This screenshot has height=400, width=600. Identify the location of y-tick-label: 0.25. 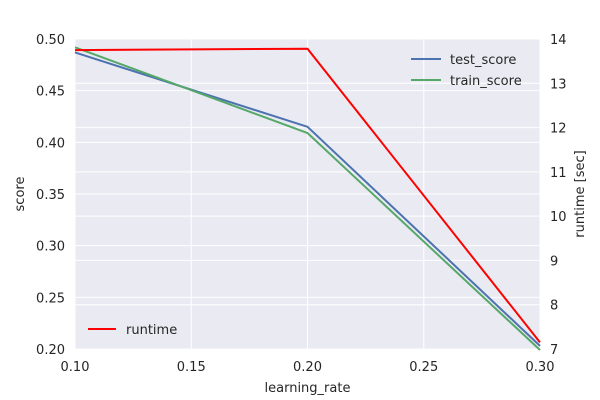
(50, 298).